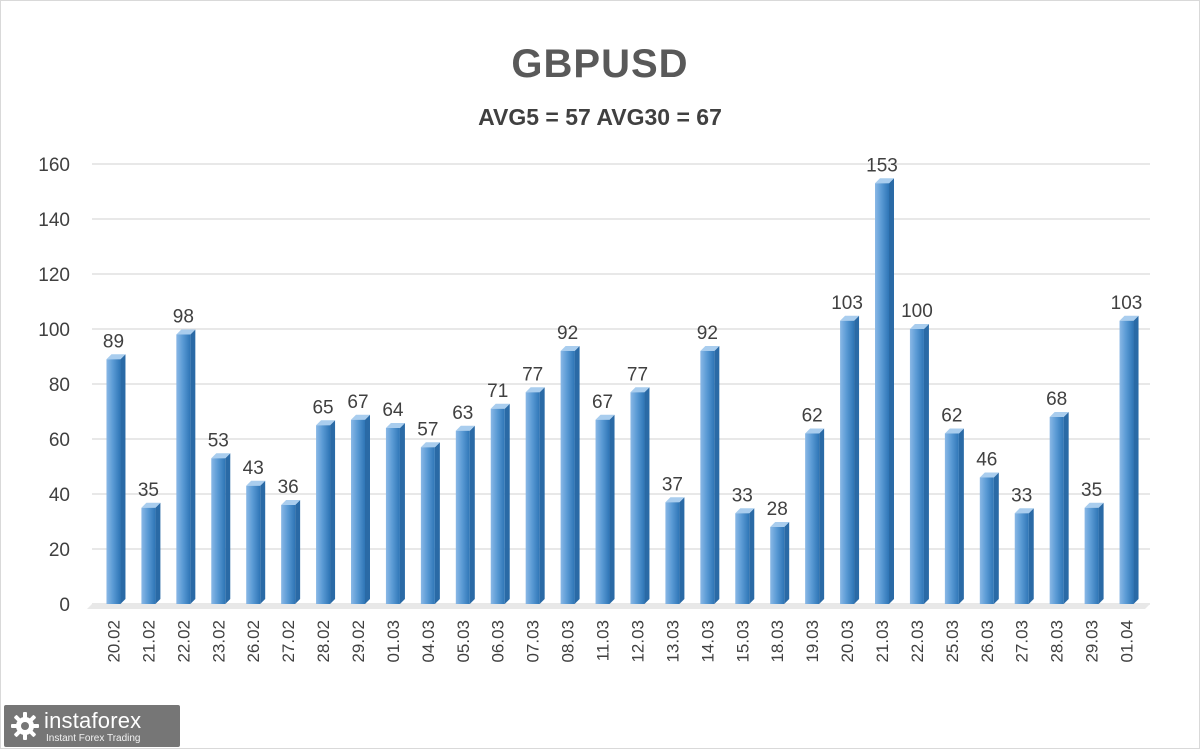  What do you see at coordinates (637, 641) in the screenshot?
I see `x-tick-label: 12.03` at bounding box center [637, 641].